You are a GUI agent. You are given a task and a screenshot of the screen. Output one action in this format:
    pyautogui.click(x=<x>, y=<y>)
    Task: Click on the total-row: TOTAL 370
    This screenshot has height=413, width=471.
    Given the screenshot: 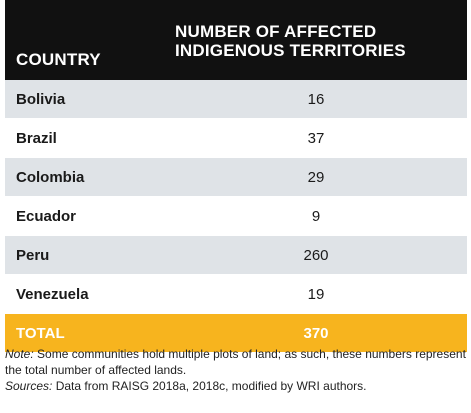 What is the action you would take?
    pyautogui.click(x=236, y=333)
    